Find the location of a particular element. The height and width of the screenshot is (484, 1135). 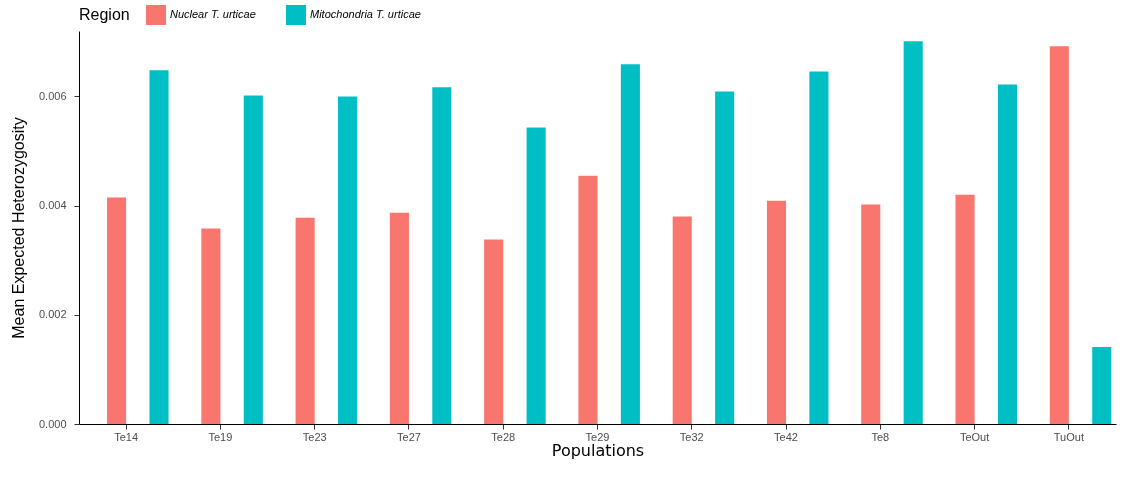

legend-title: Region is located at coordinates (104, 14).